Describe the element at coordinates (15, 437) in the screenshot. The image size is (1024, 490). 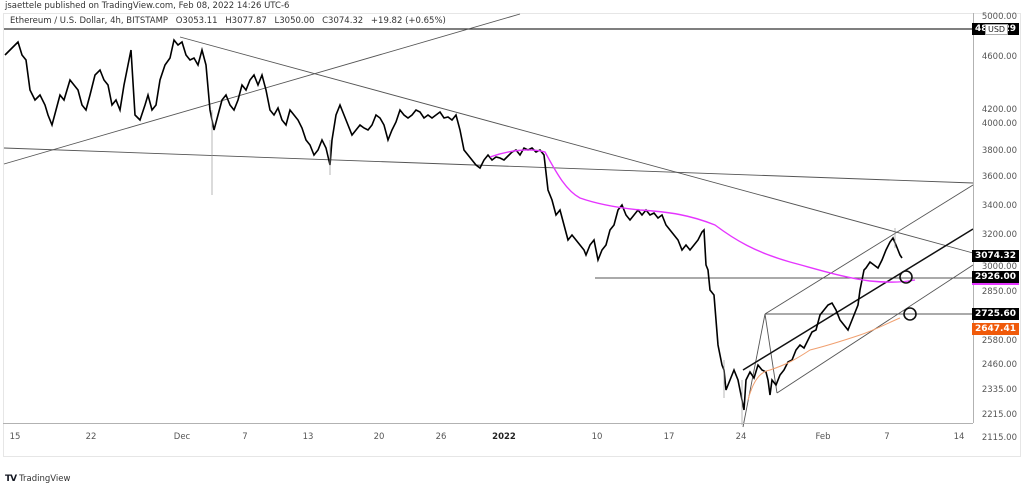
I see `x-tick: 15` at that location.